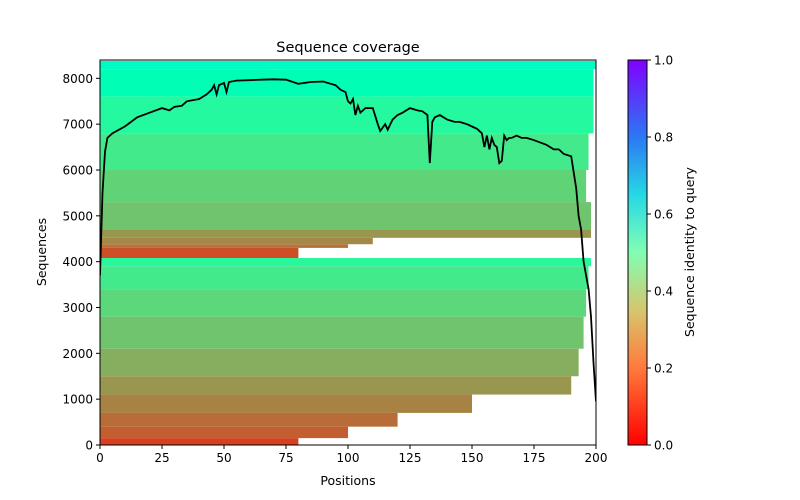  I want to click on y-tick-label: 2000, so click(77, 354).